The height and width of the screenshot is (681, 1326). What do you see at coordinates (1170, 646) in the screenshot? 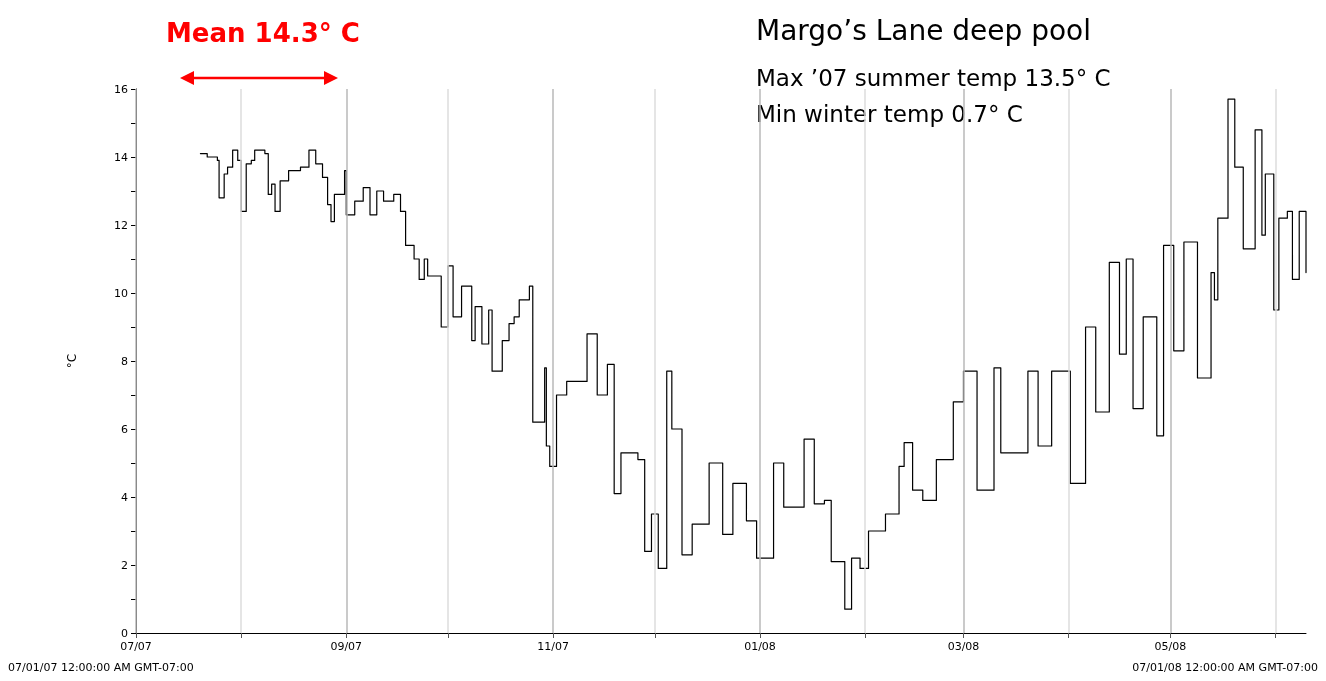
I see `x-tick-label: 05/08` at bounding box center [1170, 646].